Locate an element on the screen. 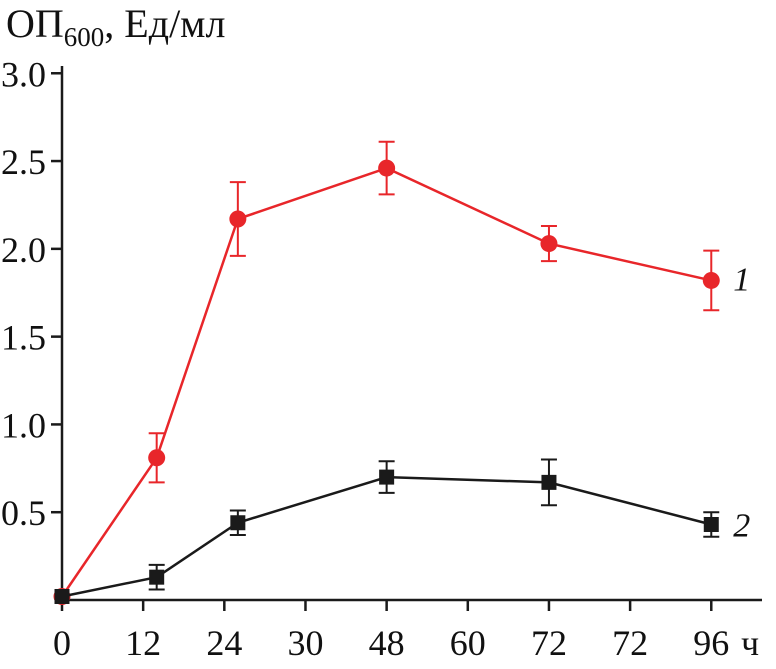 The width and height of the screenshot is (776, 669). x-axis-unit-label: ч is located at coordinates (750, 643).